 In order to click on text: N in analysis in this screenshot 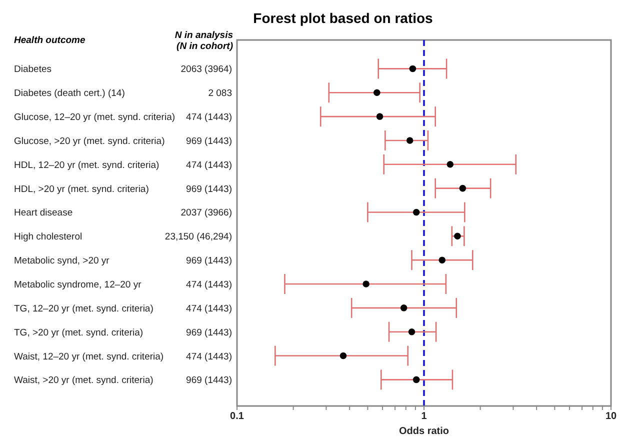, I will do `click(203, 35)`.